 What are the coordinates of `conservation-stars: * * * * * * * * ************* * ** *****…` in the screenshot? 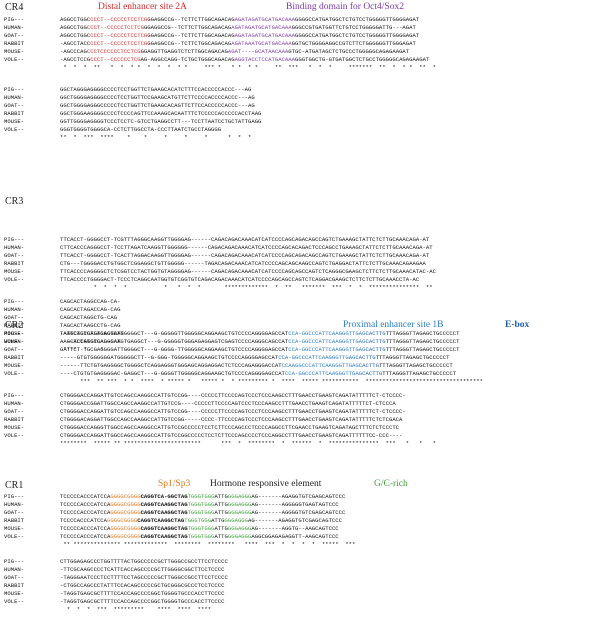 It's located at (246, 287).